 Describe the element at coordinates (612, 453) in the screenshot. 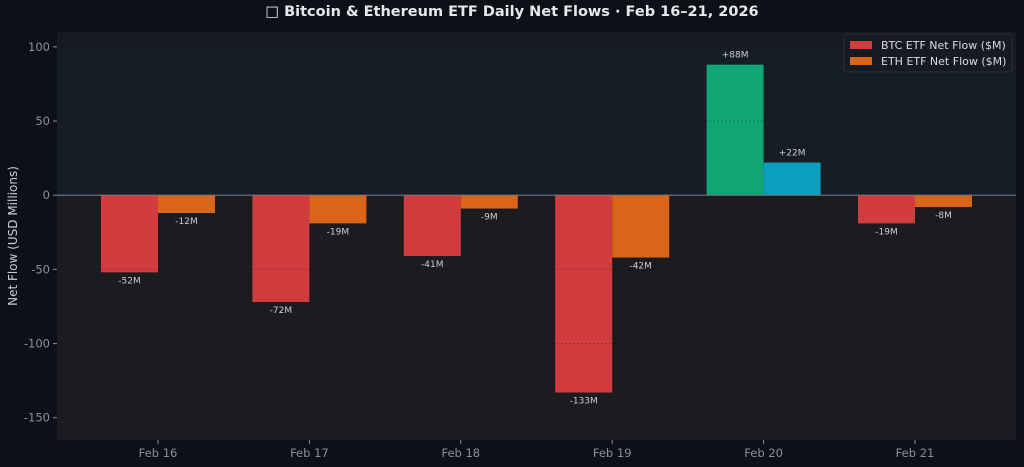

I see `x-tick-label: Feb 19` at that location.